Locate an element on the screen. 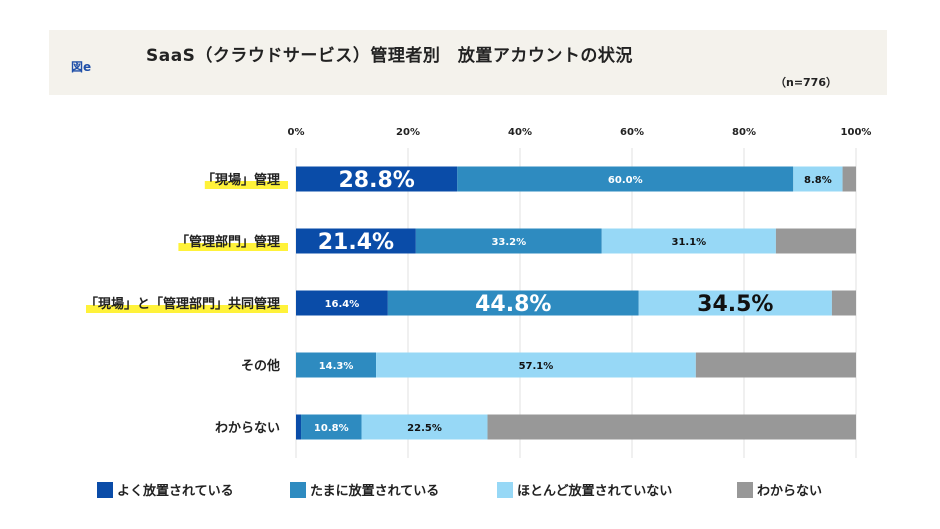 This screenshot has width=940, height=529. data-label: 33.2% is located at coordinates (508, 242).